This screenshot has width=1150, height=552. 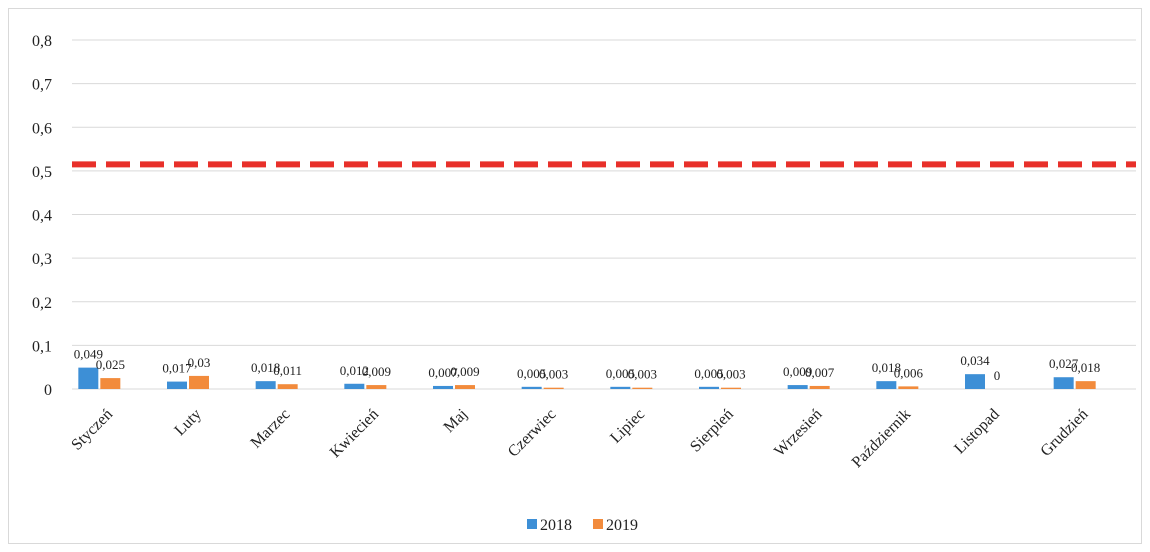 What do you see at coordinates (627, 426) in the screenshot?
I see `x-tick-label: Lipiec` at bounding box center [627, 426].